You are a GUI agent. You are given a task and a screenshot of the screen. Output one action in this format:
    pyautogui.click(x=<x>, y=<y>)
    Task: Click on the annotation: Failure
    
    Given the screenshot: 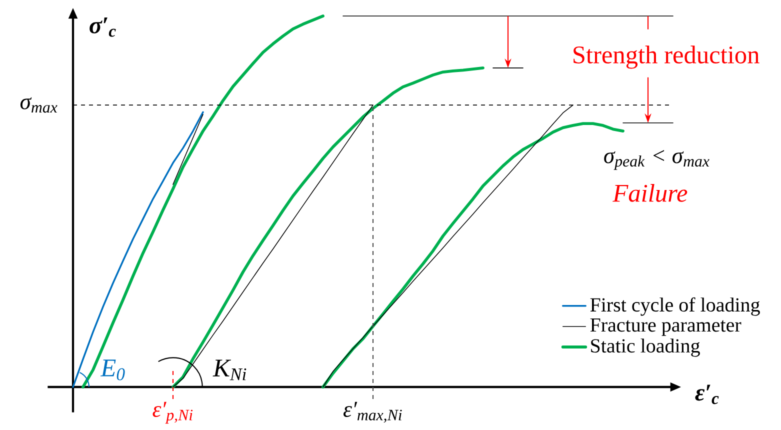 What is the action you would take?
    pyautogui.click(x=650, y=193)
    